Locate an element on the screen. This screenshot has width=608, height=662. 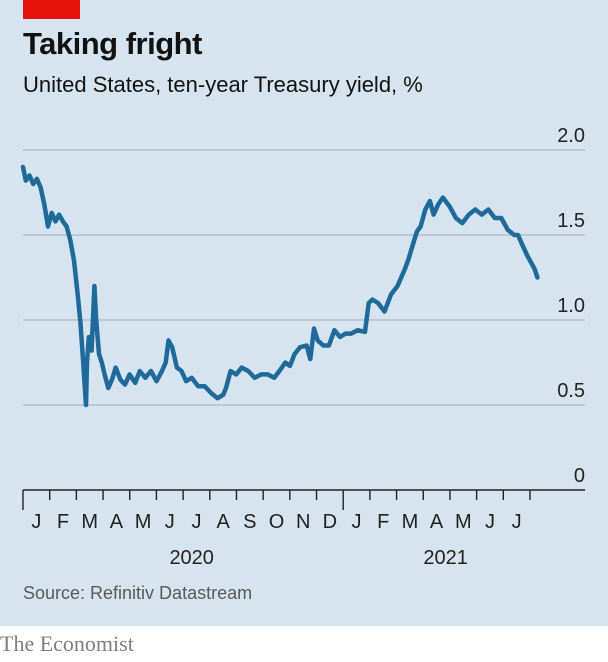
x-tick-label: S is located at coordinates (249, 522).